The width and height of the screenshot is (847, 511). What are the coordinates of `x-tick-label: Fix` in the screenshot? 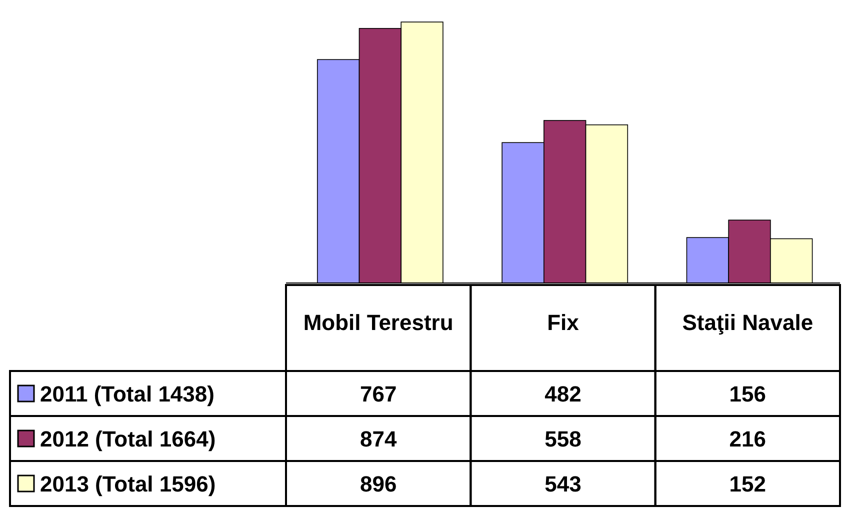 It's located at (563, 322).